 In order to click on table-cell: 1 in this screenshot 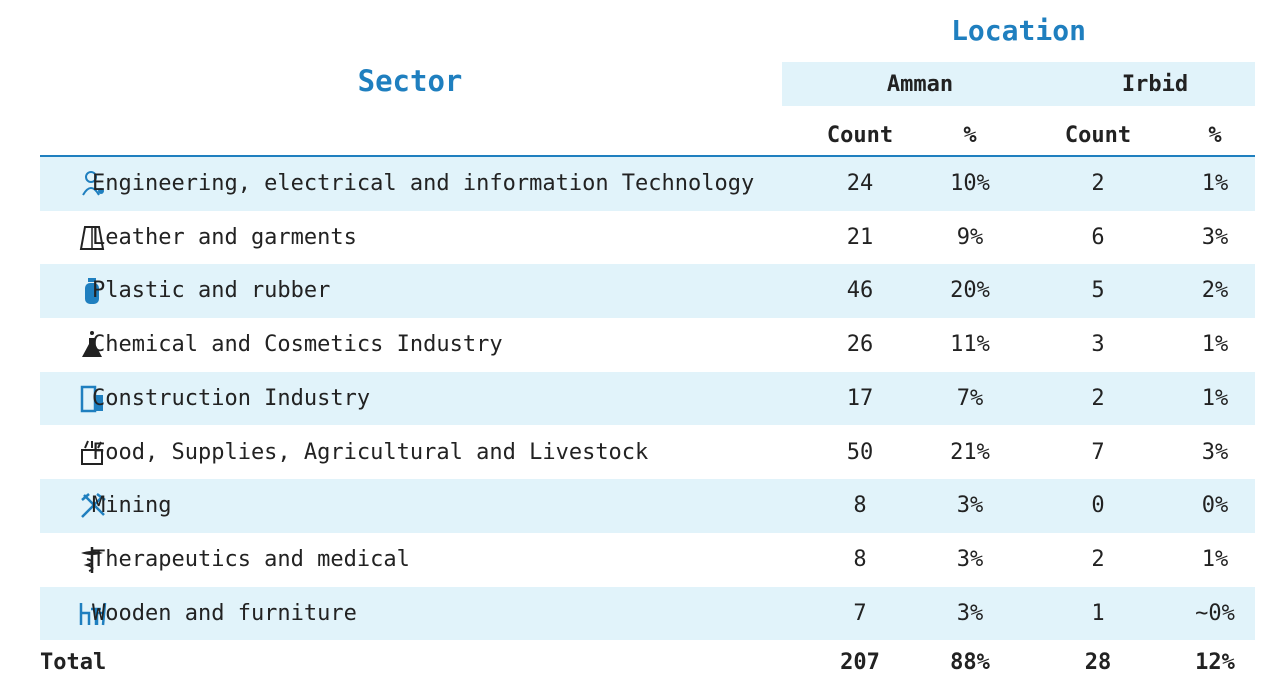, I will do `click(1098, 613)`.